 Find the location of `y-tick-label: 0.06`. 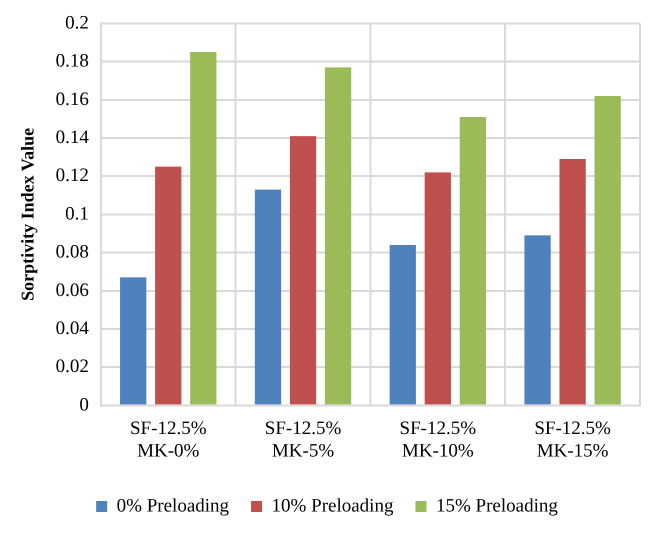

y-tick-label: 0.06 is located at coordinates (72, 290).